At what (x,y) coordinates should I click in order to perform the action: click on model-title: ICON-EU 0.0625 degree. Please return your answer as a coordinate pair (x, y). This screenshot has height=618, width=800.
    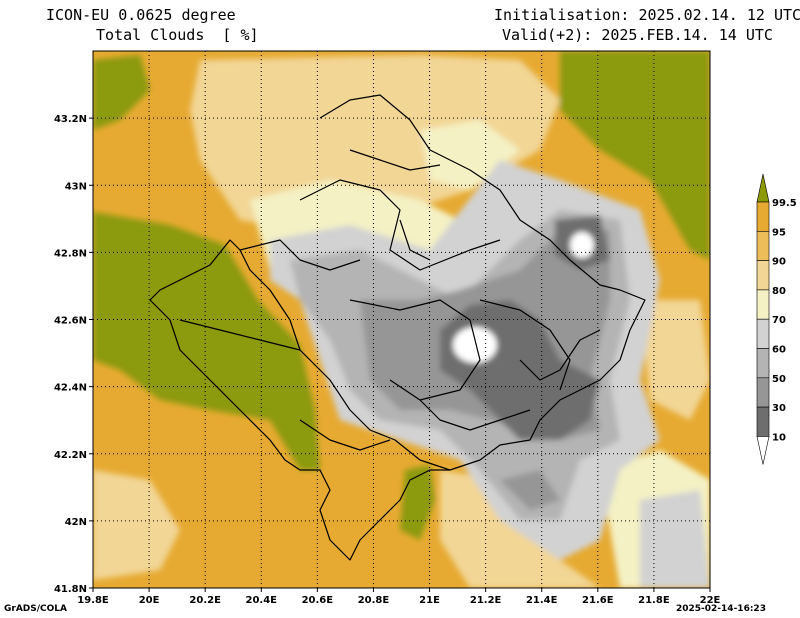
    Looking at the image, I should click on (141, 15).